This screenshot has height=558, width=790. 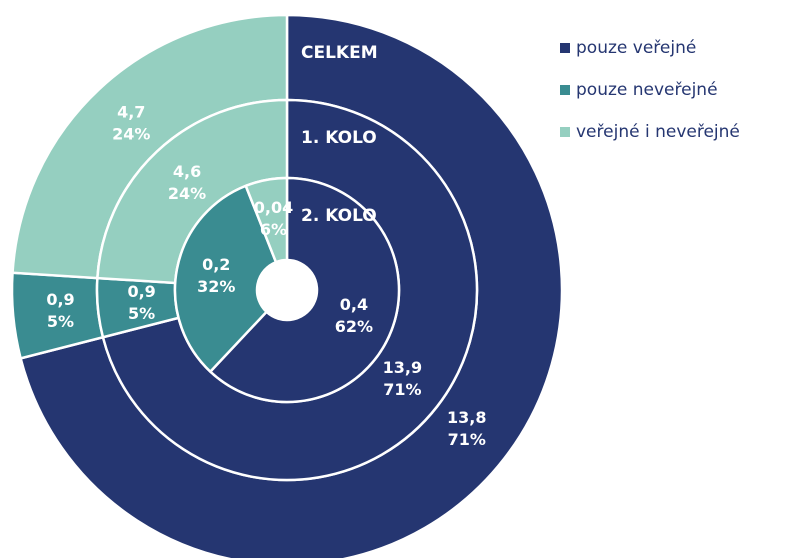 What do you see at coordinates (216, 264) in the screenshot?
I see `data-label-value: 0,2` at bounding box center [216, 264].